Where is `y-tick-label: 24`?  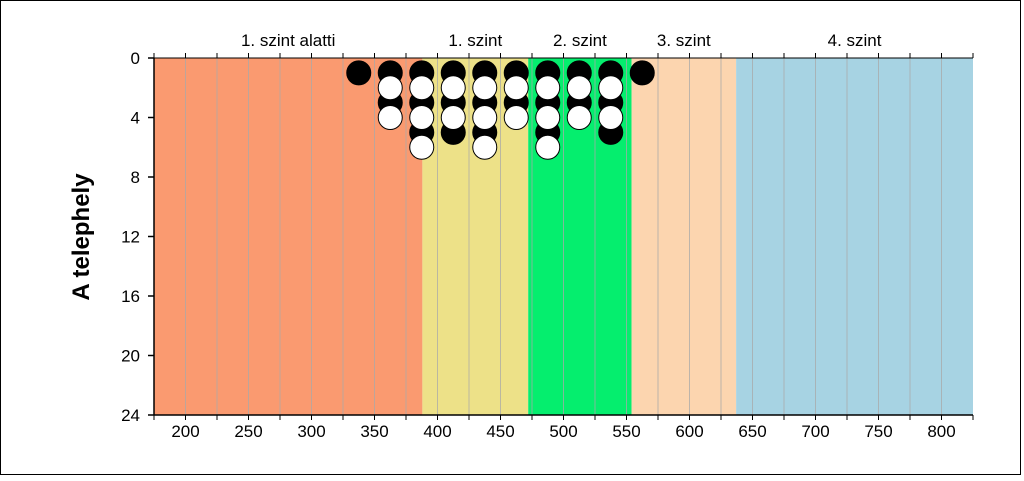
y-tick-label: 24 is located at coordinates (130, 415).